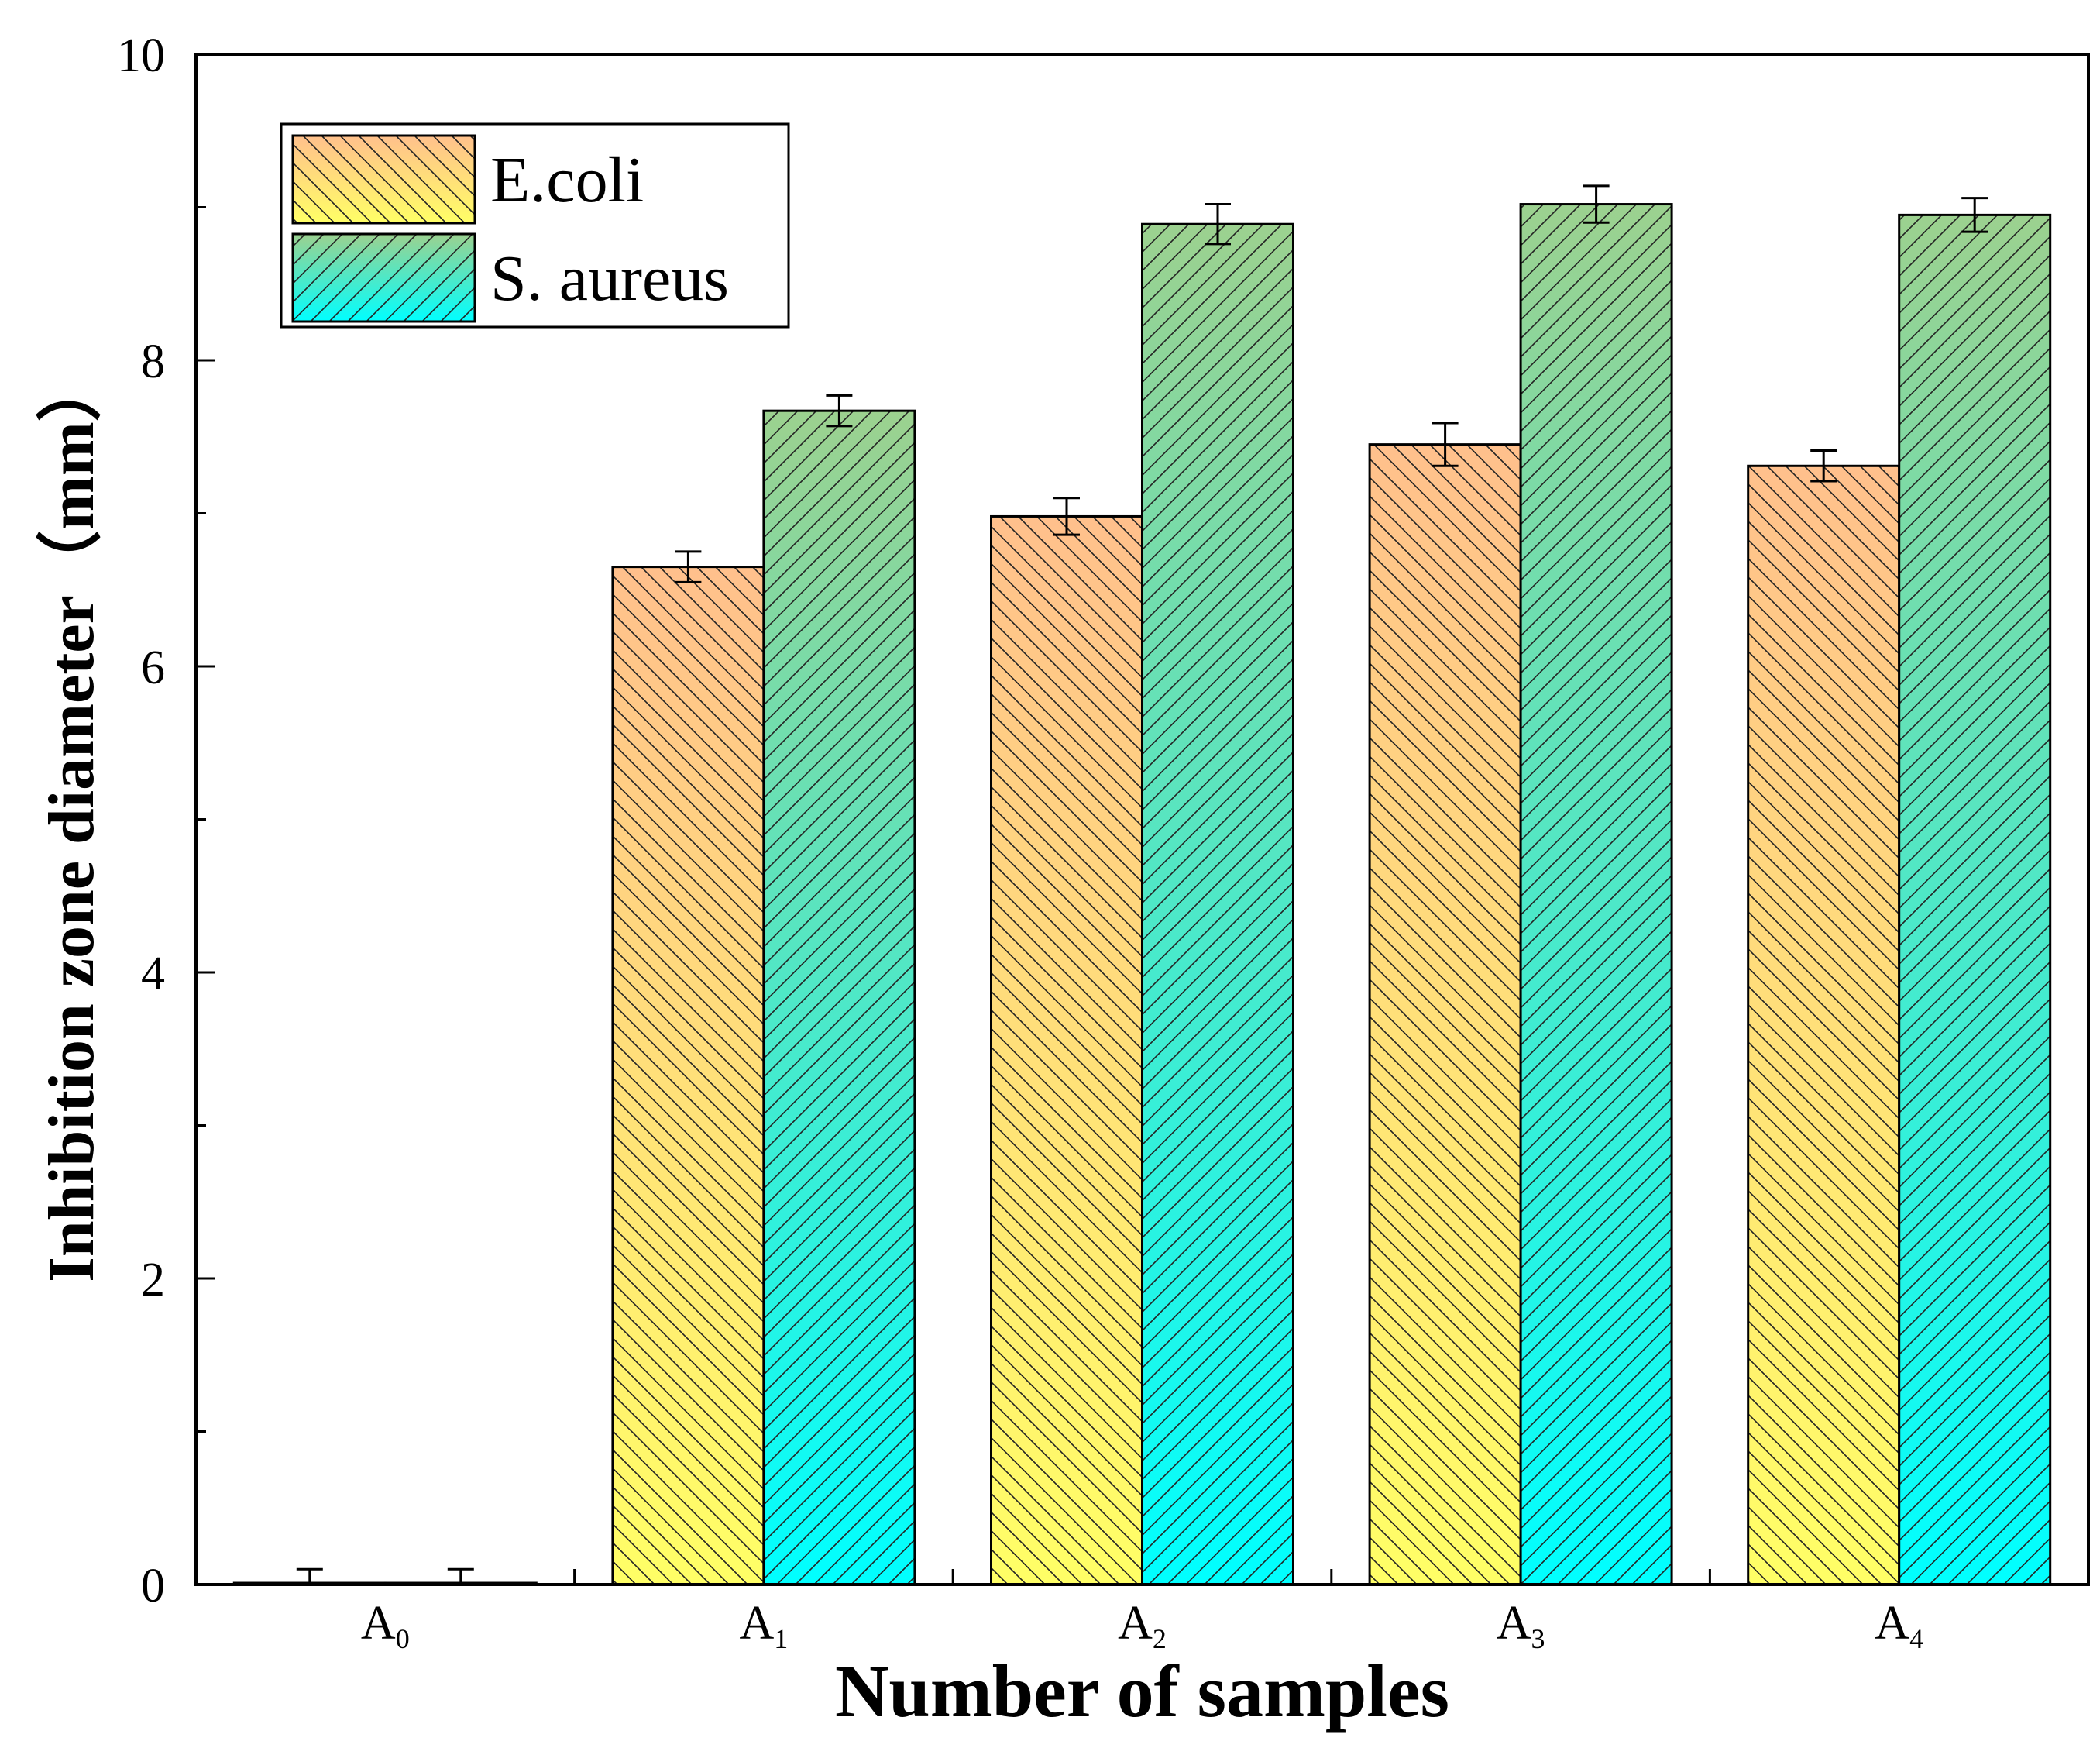 The height and width of the screenshot is (1748, 2100). I want to click on y-tick-label: 8, so click(153, 361).